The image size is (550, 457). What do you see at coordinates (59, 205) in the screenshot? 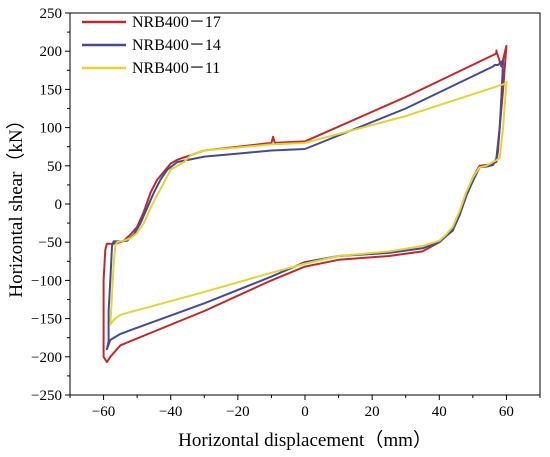
I see `y-tick-label: 0` at bounding box center [59, 205].